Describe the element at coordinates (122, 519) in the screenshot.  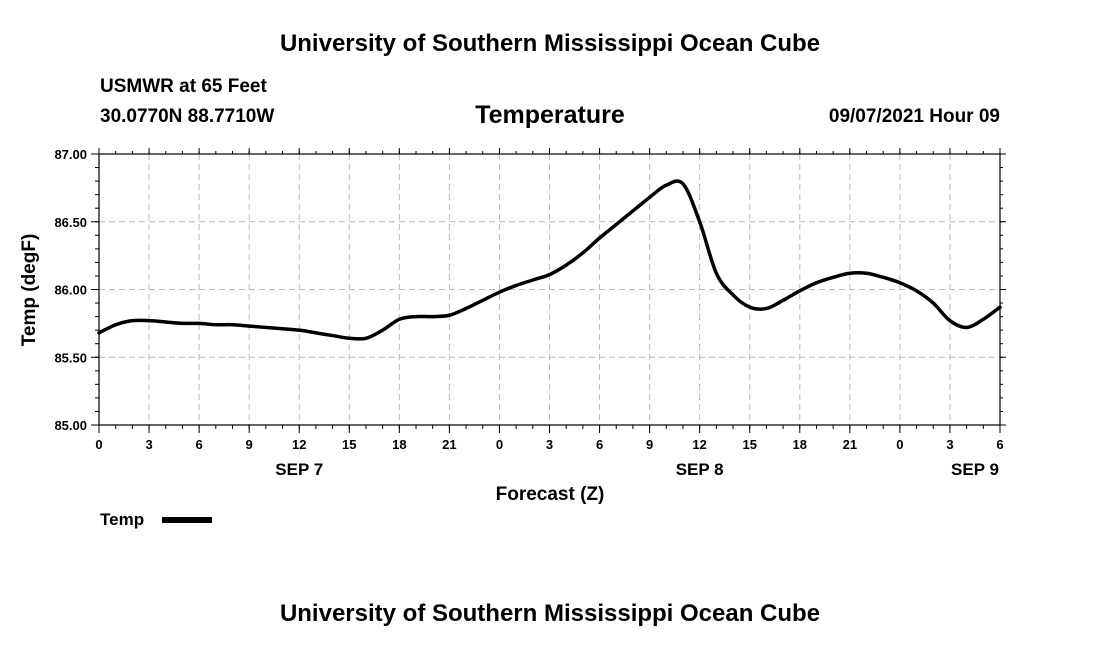
I see `legend-label: Temp` at that location.